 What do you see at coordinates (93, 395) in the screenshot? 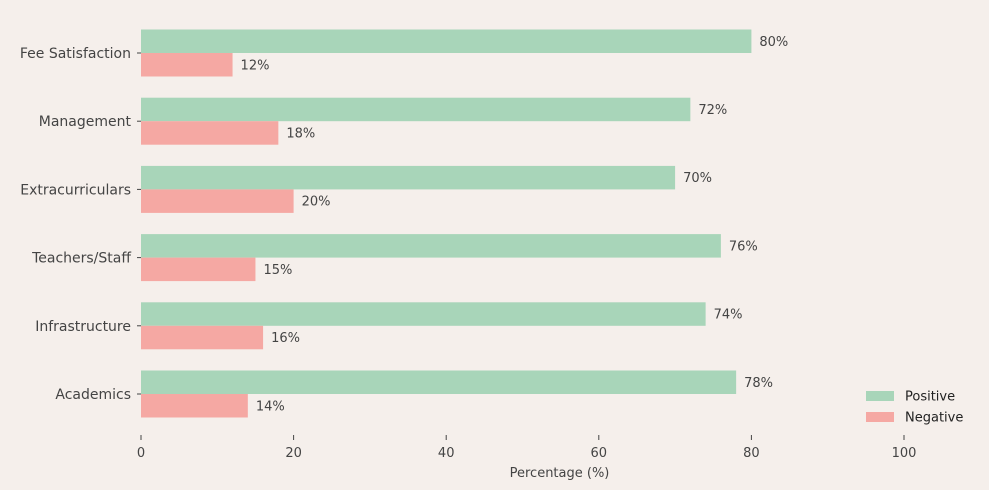
I see `category-label: Academics` at bounding box center [93, 395].